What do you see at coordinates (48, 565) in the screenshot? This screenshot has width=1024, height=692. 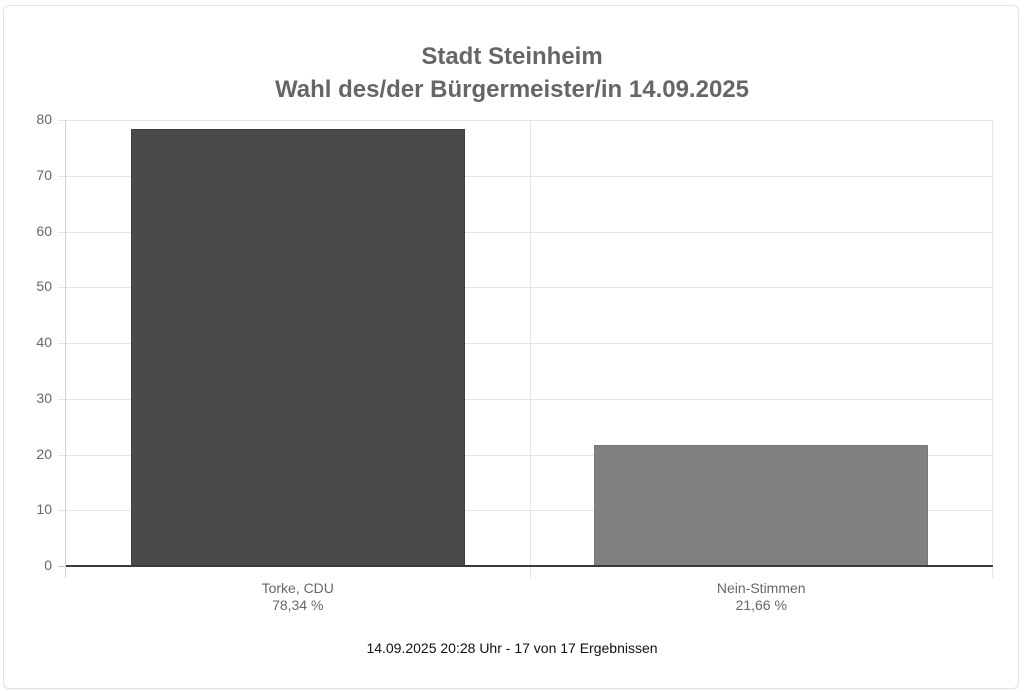 I see `y-tick-label: 0` at bounding box center [48, 565].